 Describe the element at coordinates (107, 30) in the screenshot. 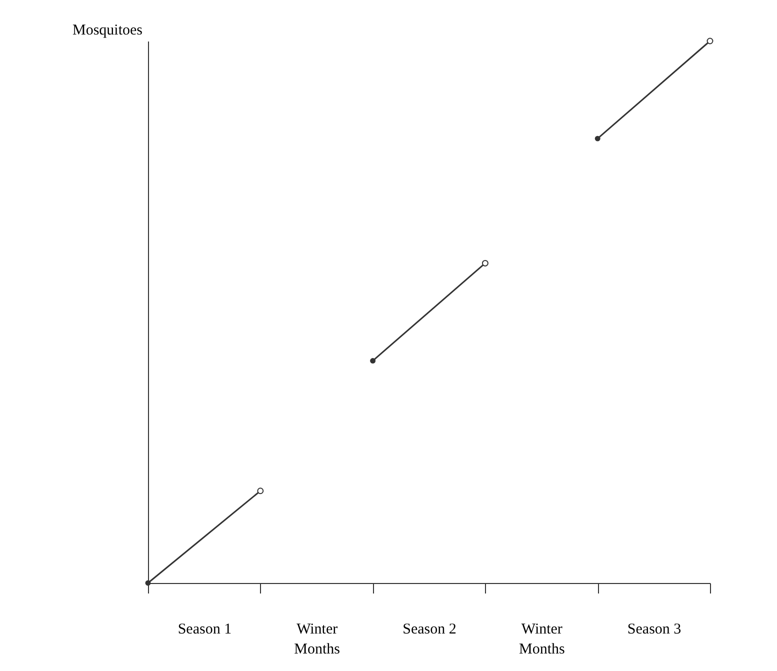

I see `y-axis-title: Mosquitoes` at that location.